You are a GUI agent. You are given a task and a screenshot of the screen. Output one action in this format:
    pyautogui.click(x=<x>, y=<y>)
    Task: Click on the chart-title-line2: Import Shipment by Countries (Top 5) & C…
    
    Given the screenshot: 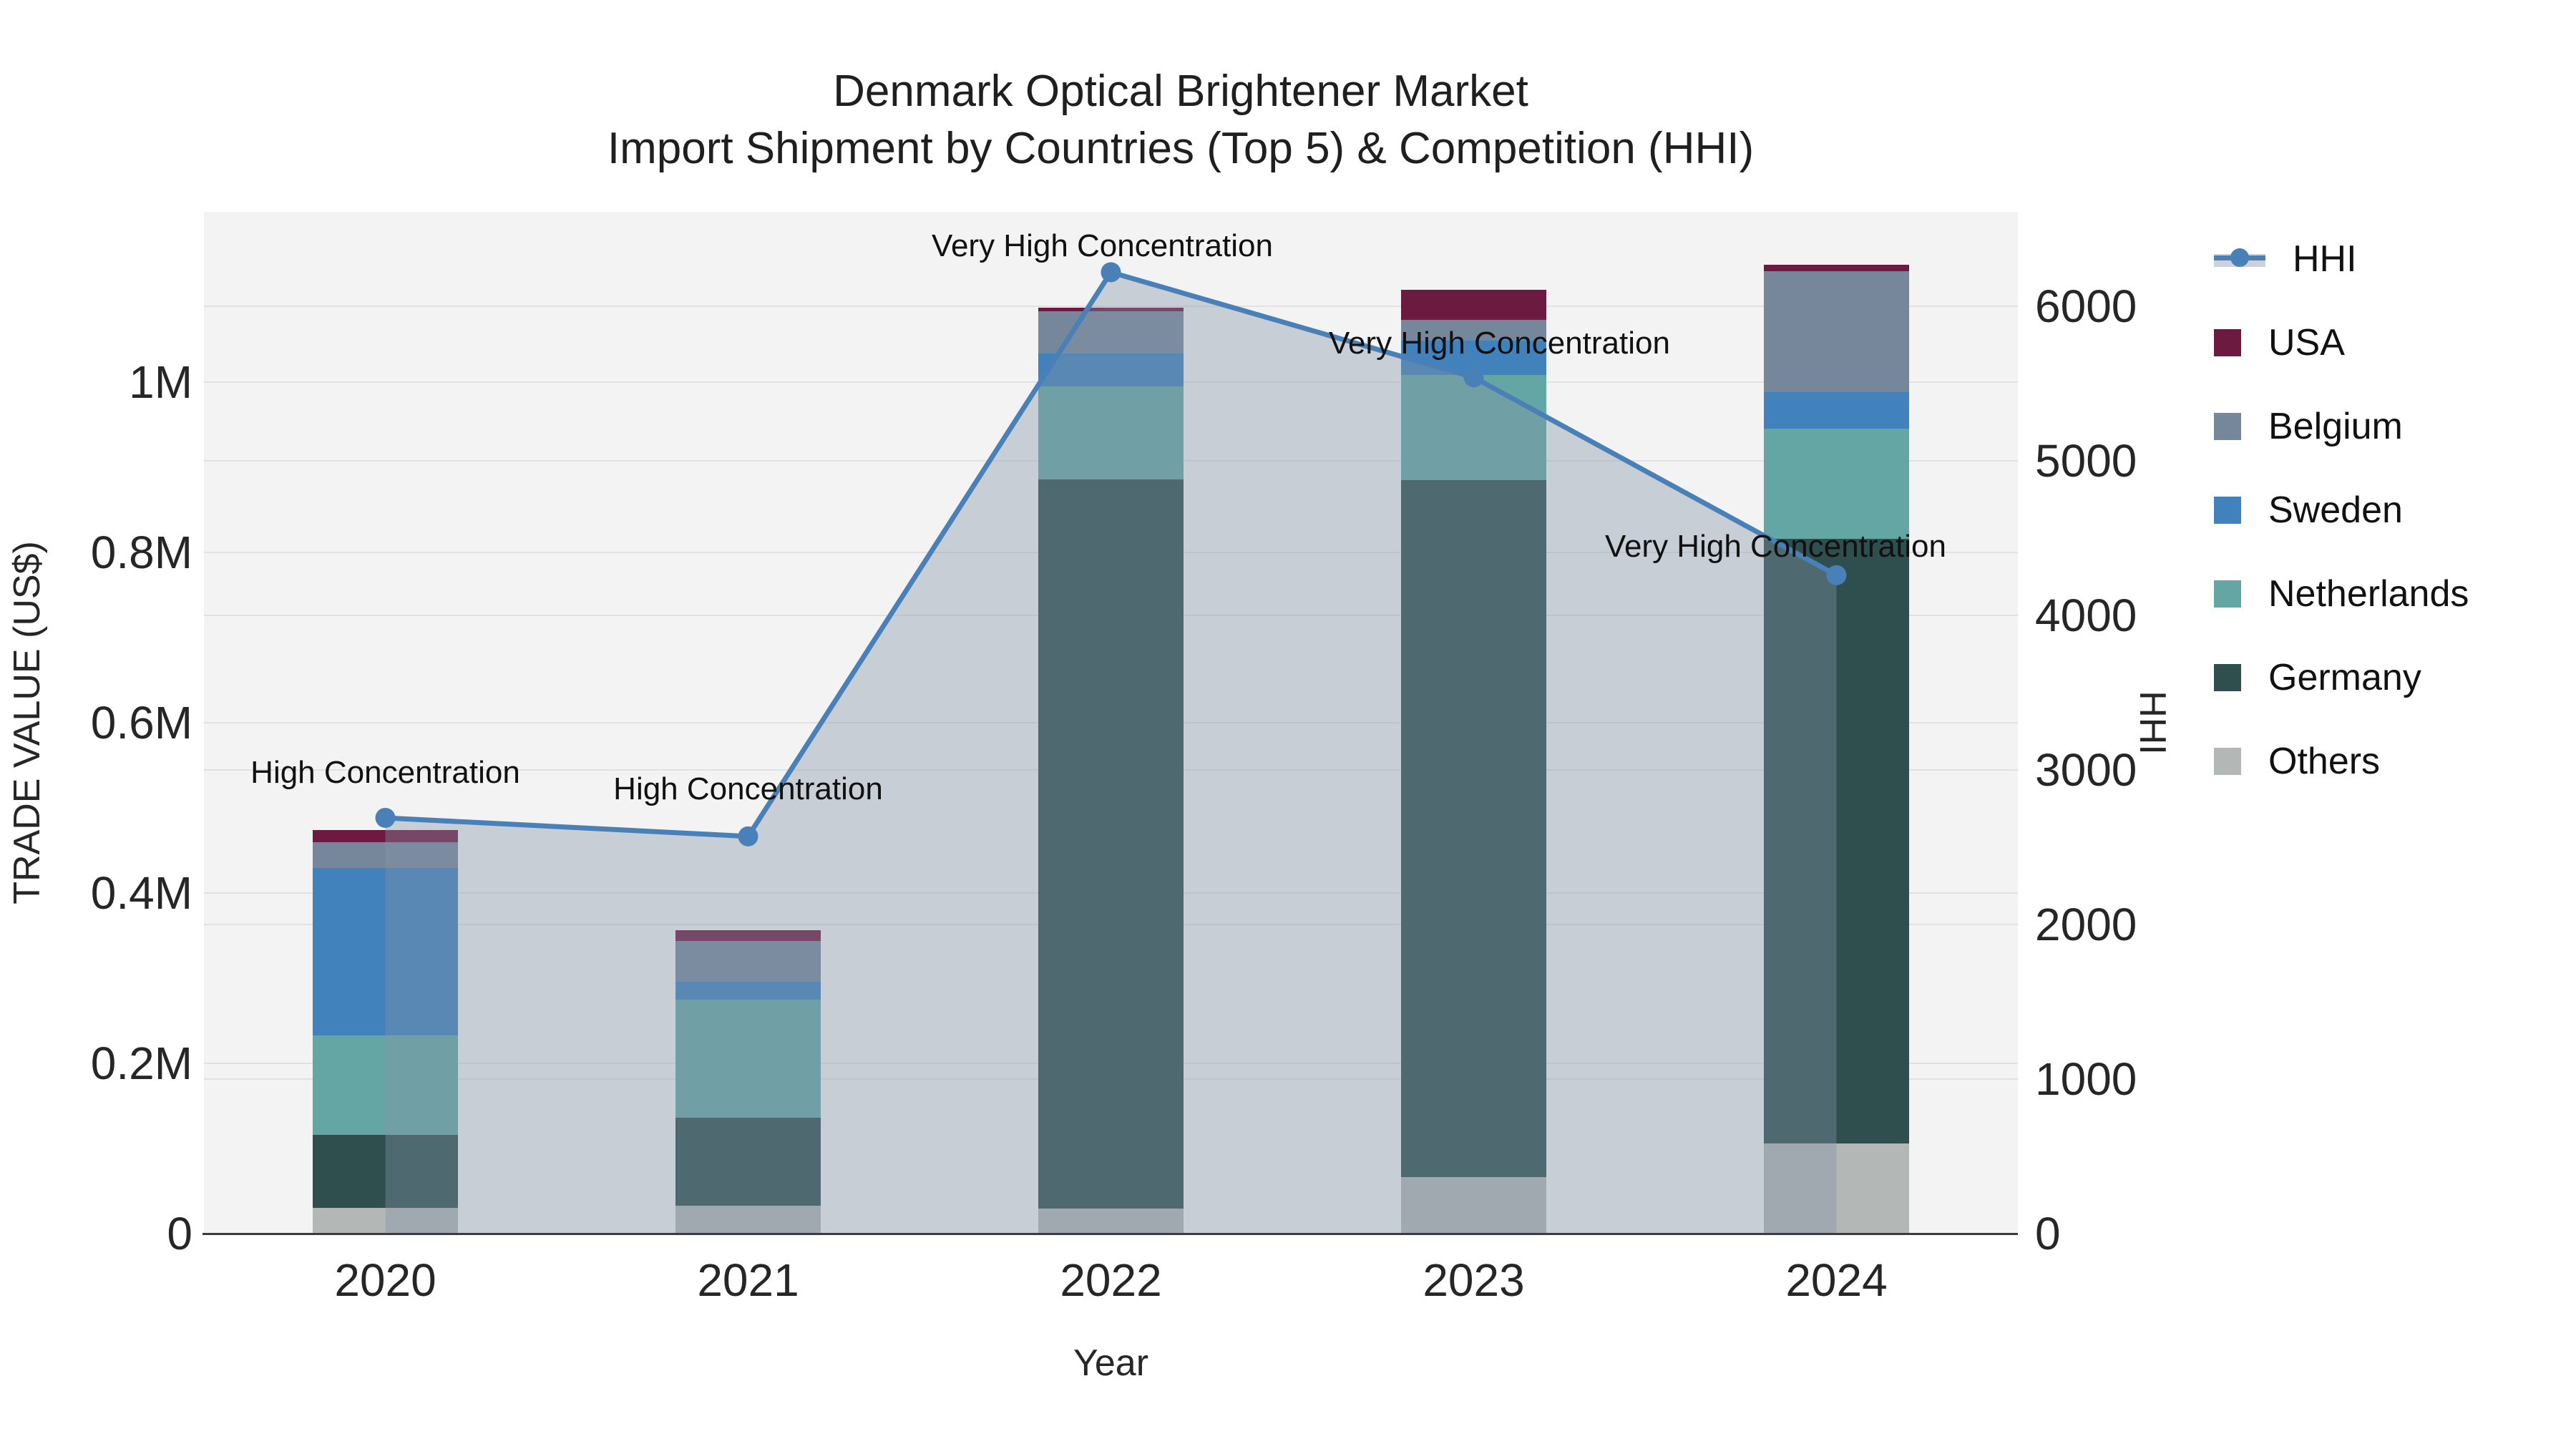 What is the action you would take?
    pyautogui.click(x=1181, y=148)
    